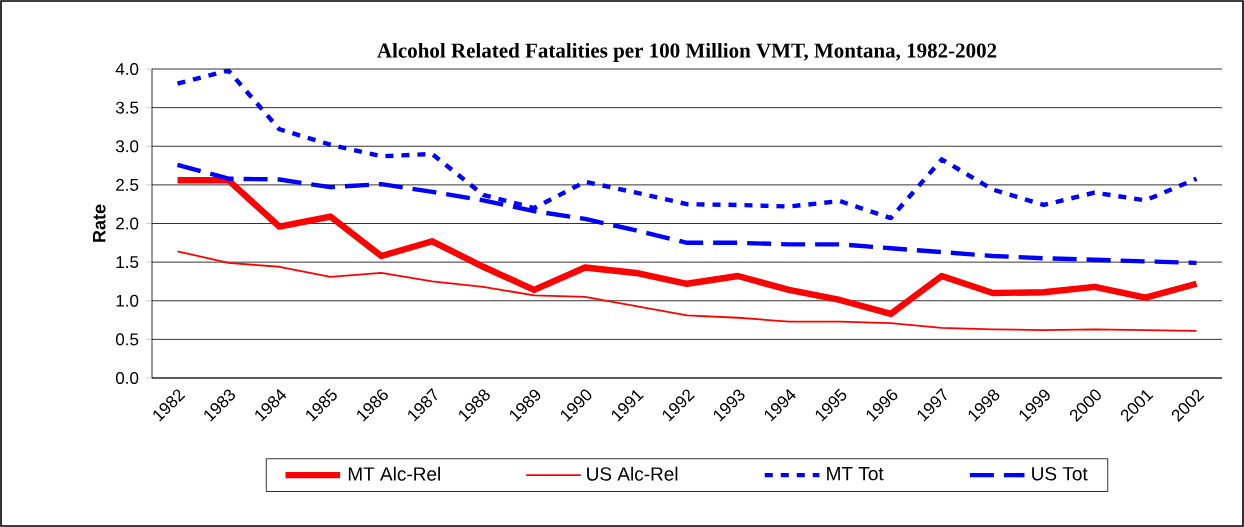 The image size is (1244, 527). I want to click on legend-label: MT Alc-Rel, so click(394, 473).